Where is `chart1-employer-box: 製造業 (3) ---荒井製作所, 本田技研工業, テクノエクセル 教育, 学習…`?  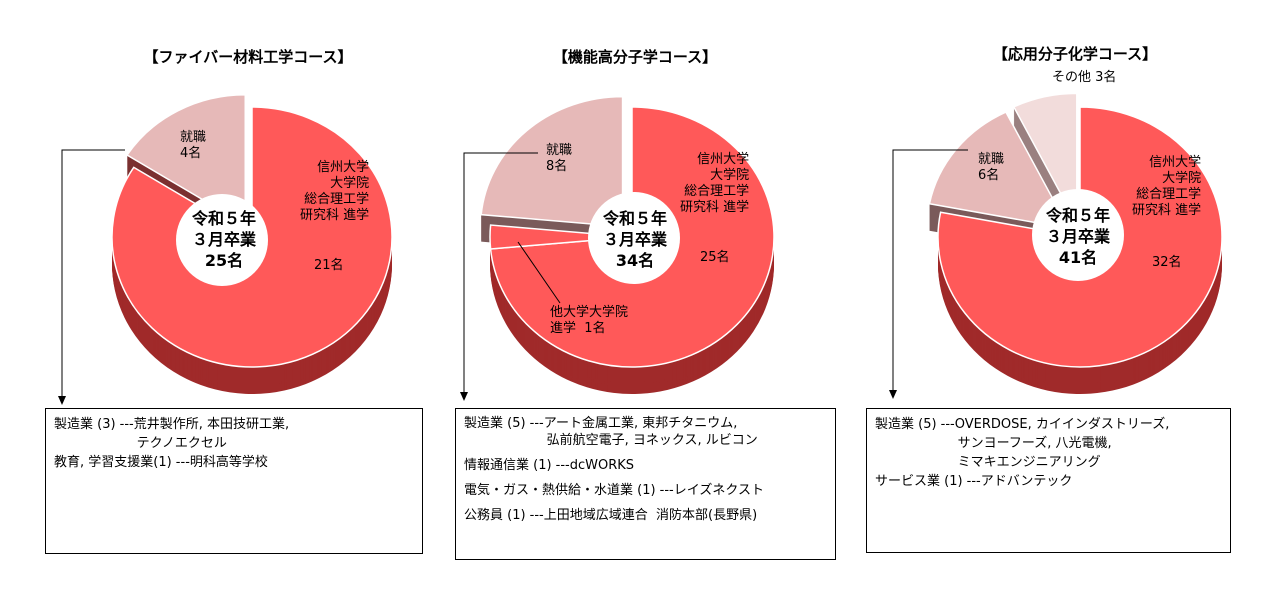
chart1-employer-box: 製造業 (3) ---荒井製作所, 本田技研工業, テクノエクセル 教育, 学習… is located at coordinates (234, 481).